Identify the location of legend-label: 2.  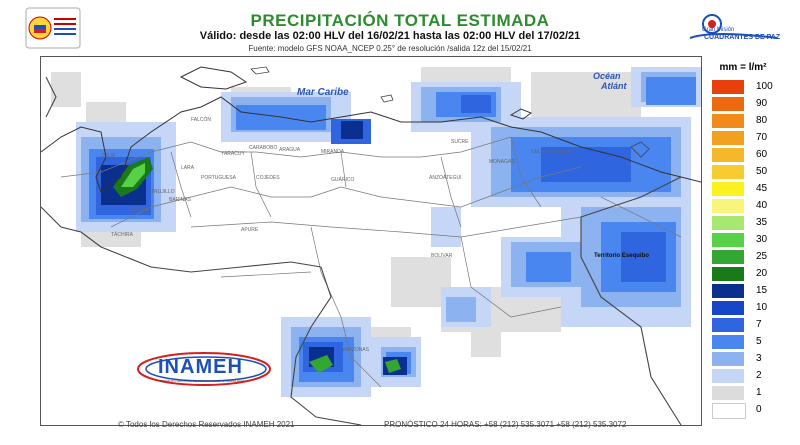
(759, 375).